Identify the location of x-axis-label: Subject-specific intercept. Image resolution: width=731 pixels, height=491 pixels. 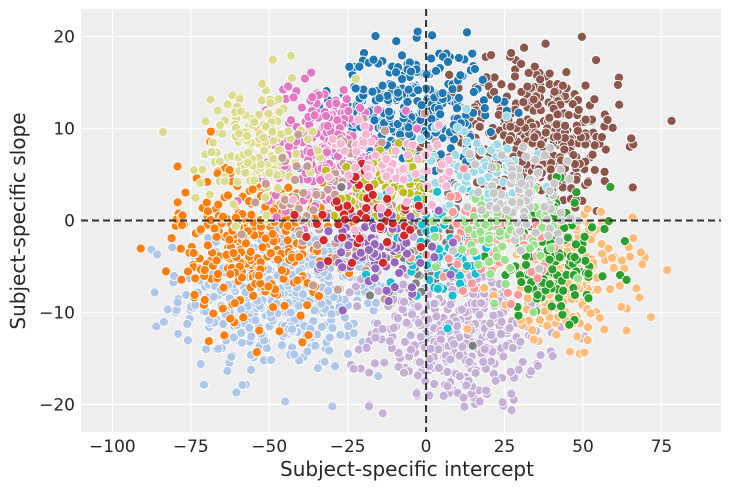
(407, 469).